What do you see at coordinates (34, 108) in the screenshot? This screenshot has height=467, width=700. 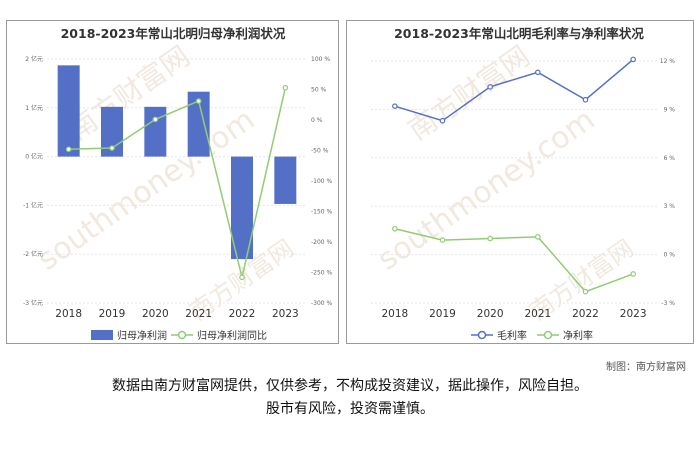 I see `y-left-tick-label: 1 亿元` at bounding box center [34, 108].